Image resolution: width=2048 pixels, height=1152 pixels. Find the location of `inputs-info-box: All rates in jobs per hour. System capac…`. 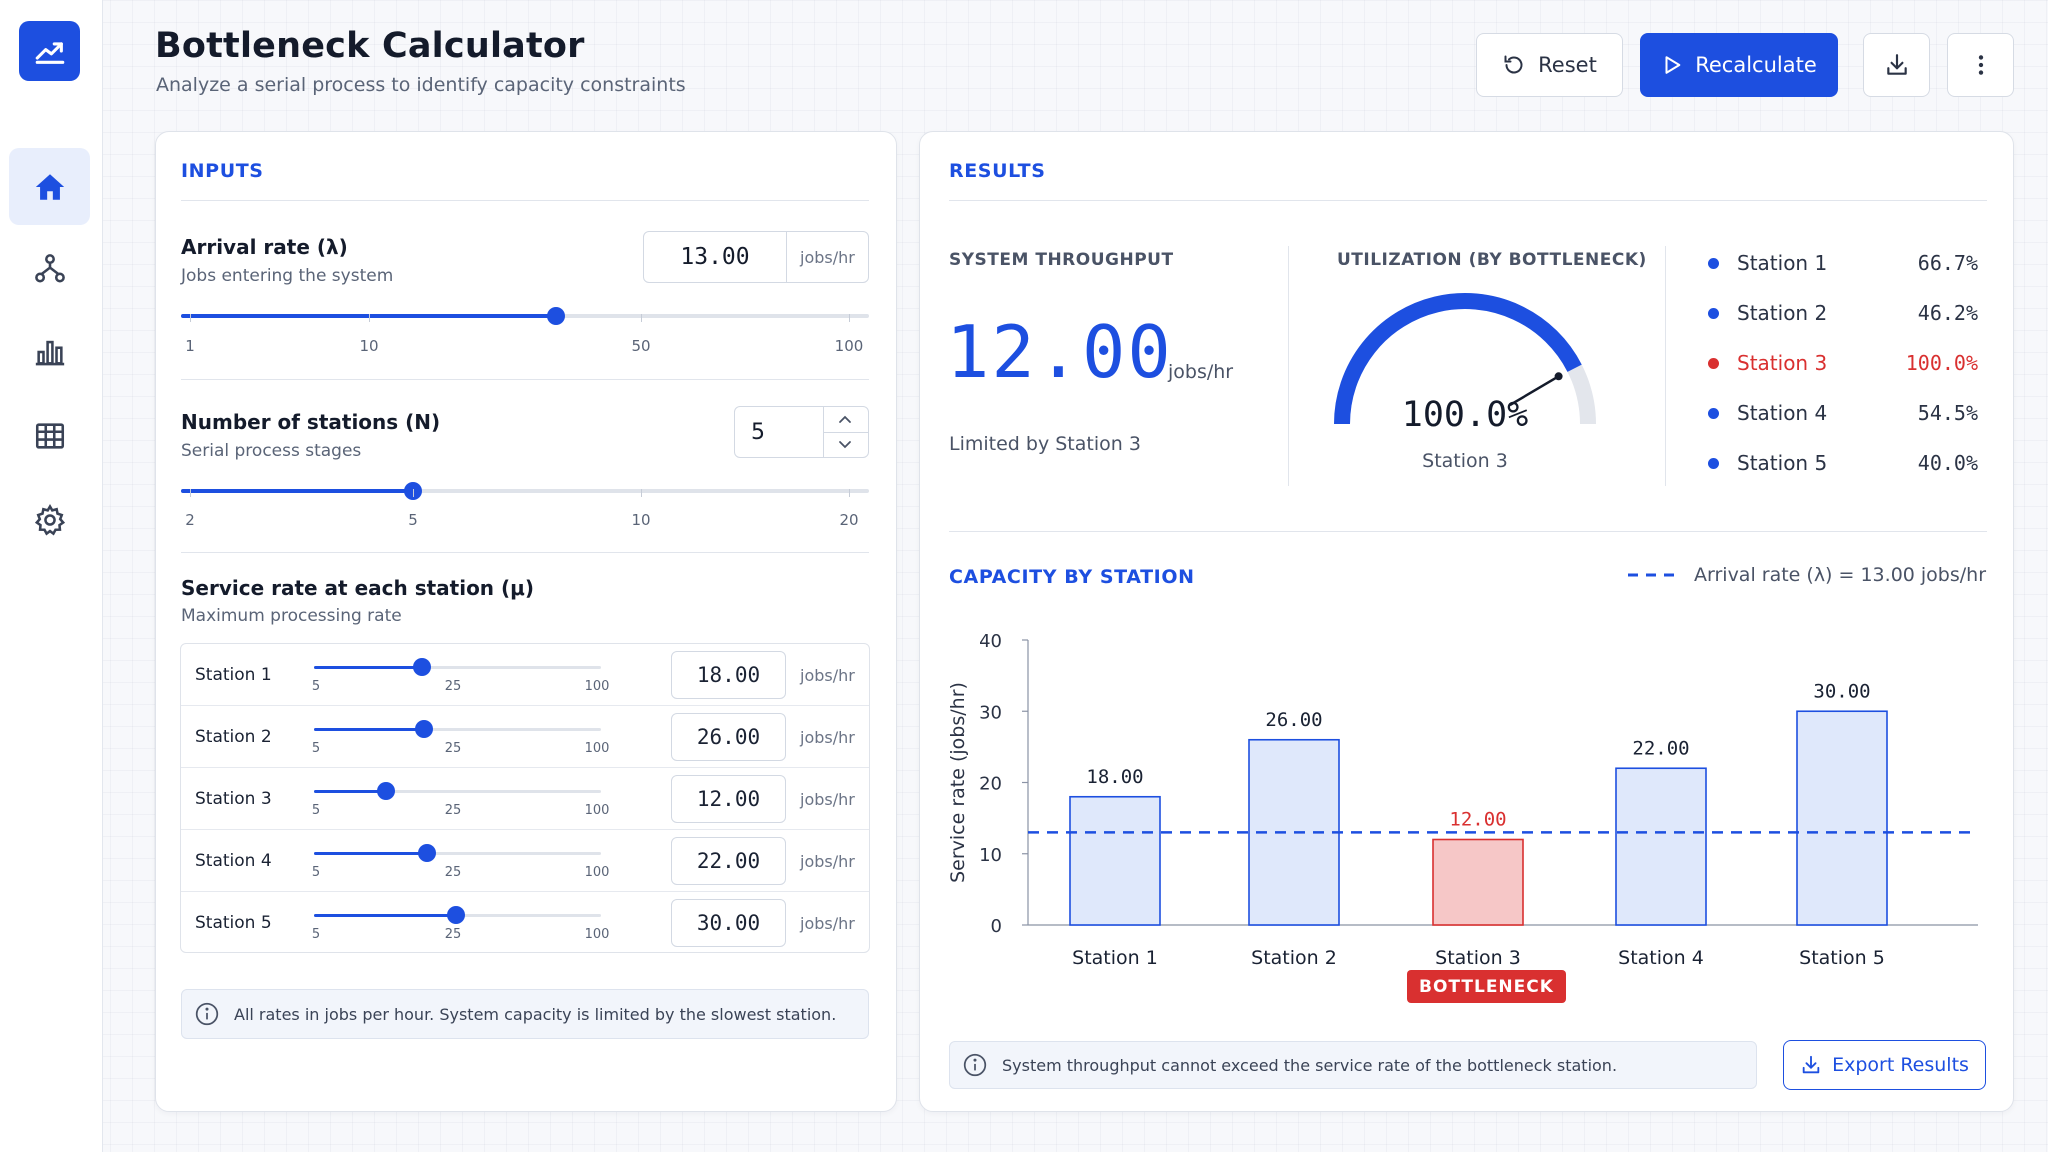

inputs-info-box: All rates in jobs per hour. System capac… is located at coordinates (525, 1014).